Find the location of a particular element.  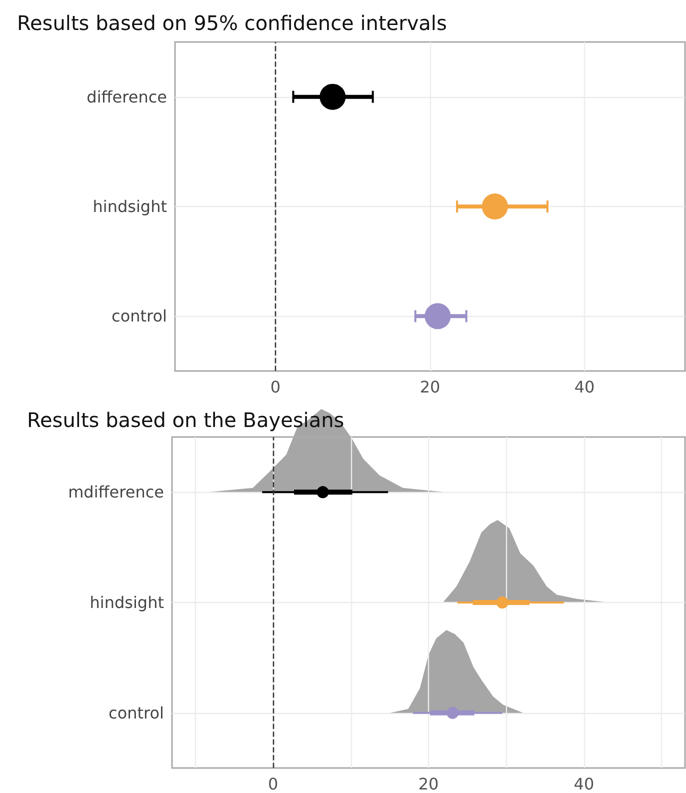

y-tick-label: difference is located at coordinates (126, 96).